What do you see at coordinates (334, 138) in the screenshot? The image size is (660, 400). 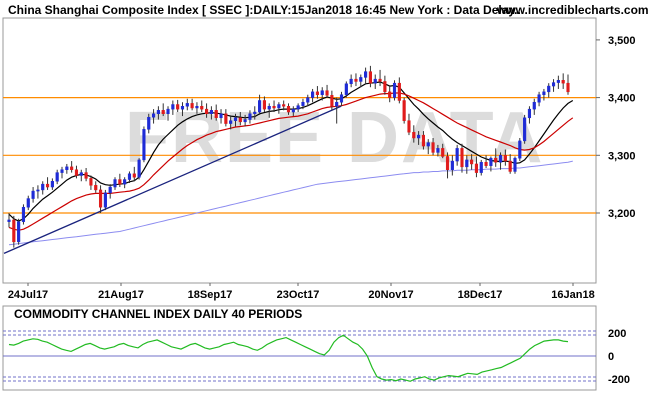 I see `watermark-text: FREE DATA` at bounding box center [334, 138].